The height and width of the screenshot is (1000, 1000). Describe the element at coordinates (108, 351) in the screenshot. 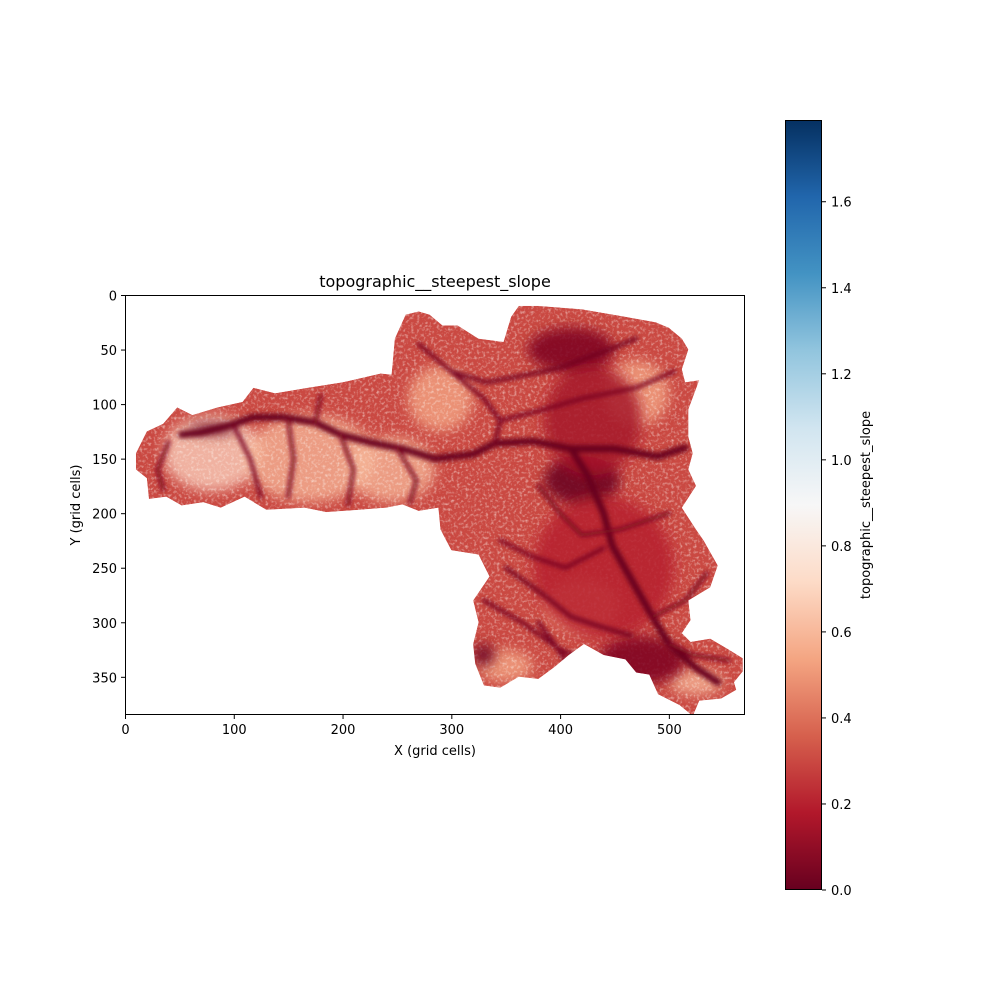

I see `y-tick-label: 50` at that location.